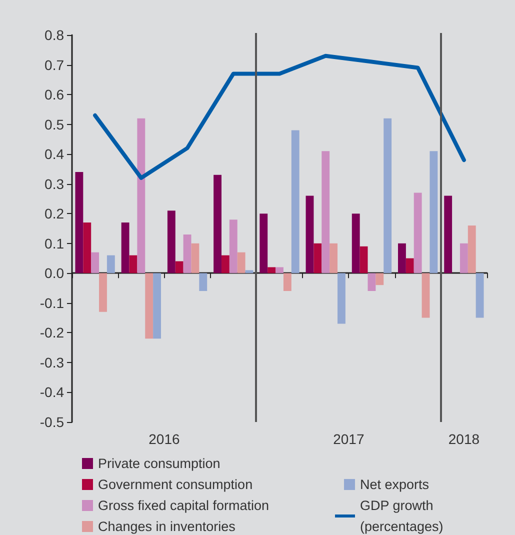 This screenshot has height=535, width=515. Describe the element at coordinates (54, 273) in the screenshot. I see `y-tick-label: 0.0` at that location.